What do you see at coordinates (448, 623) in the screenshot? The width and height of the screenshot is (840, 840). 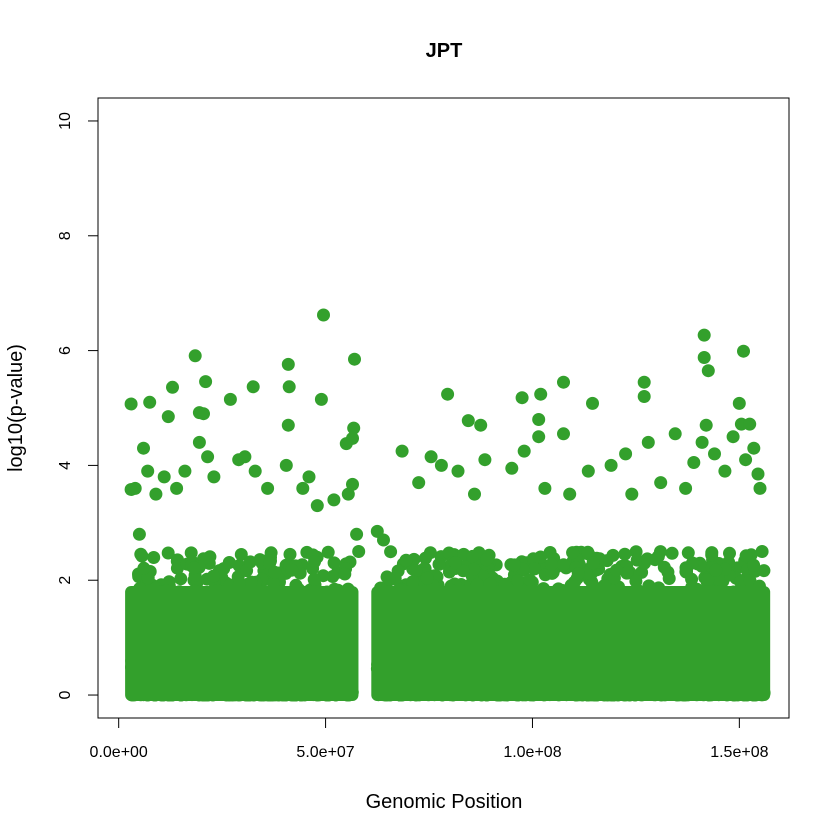 I see `dense-points-layer` at bounding box center [448, 623].